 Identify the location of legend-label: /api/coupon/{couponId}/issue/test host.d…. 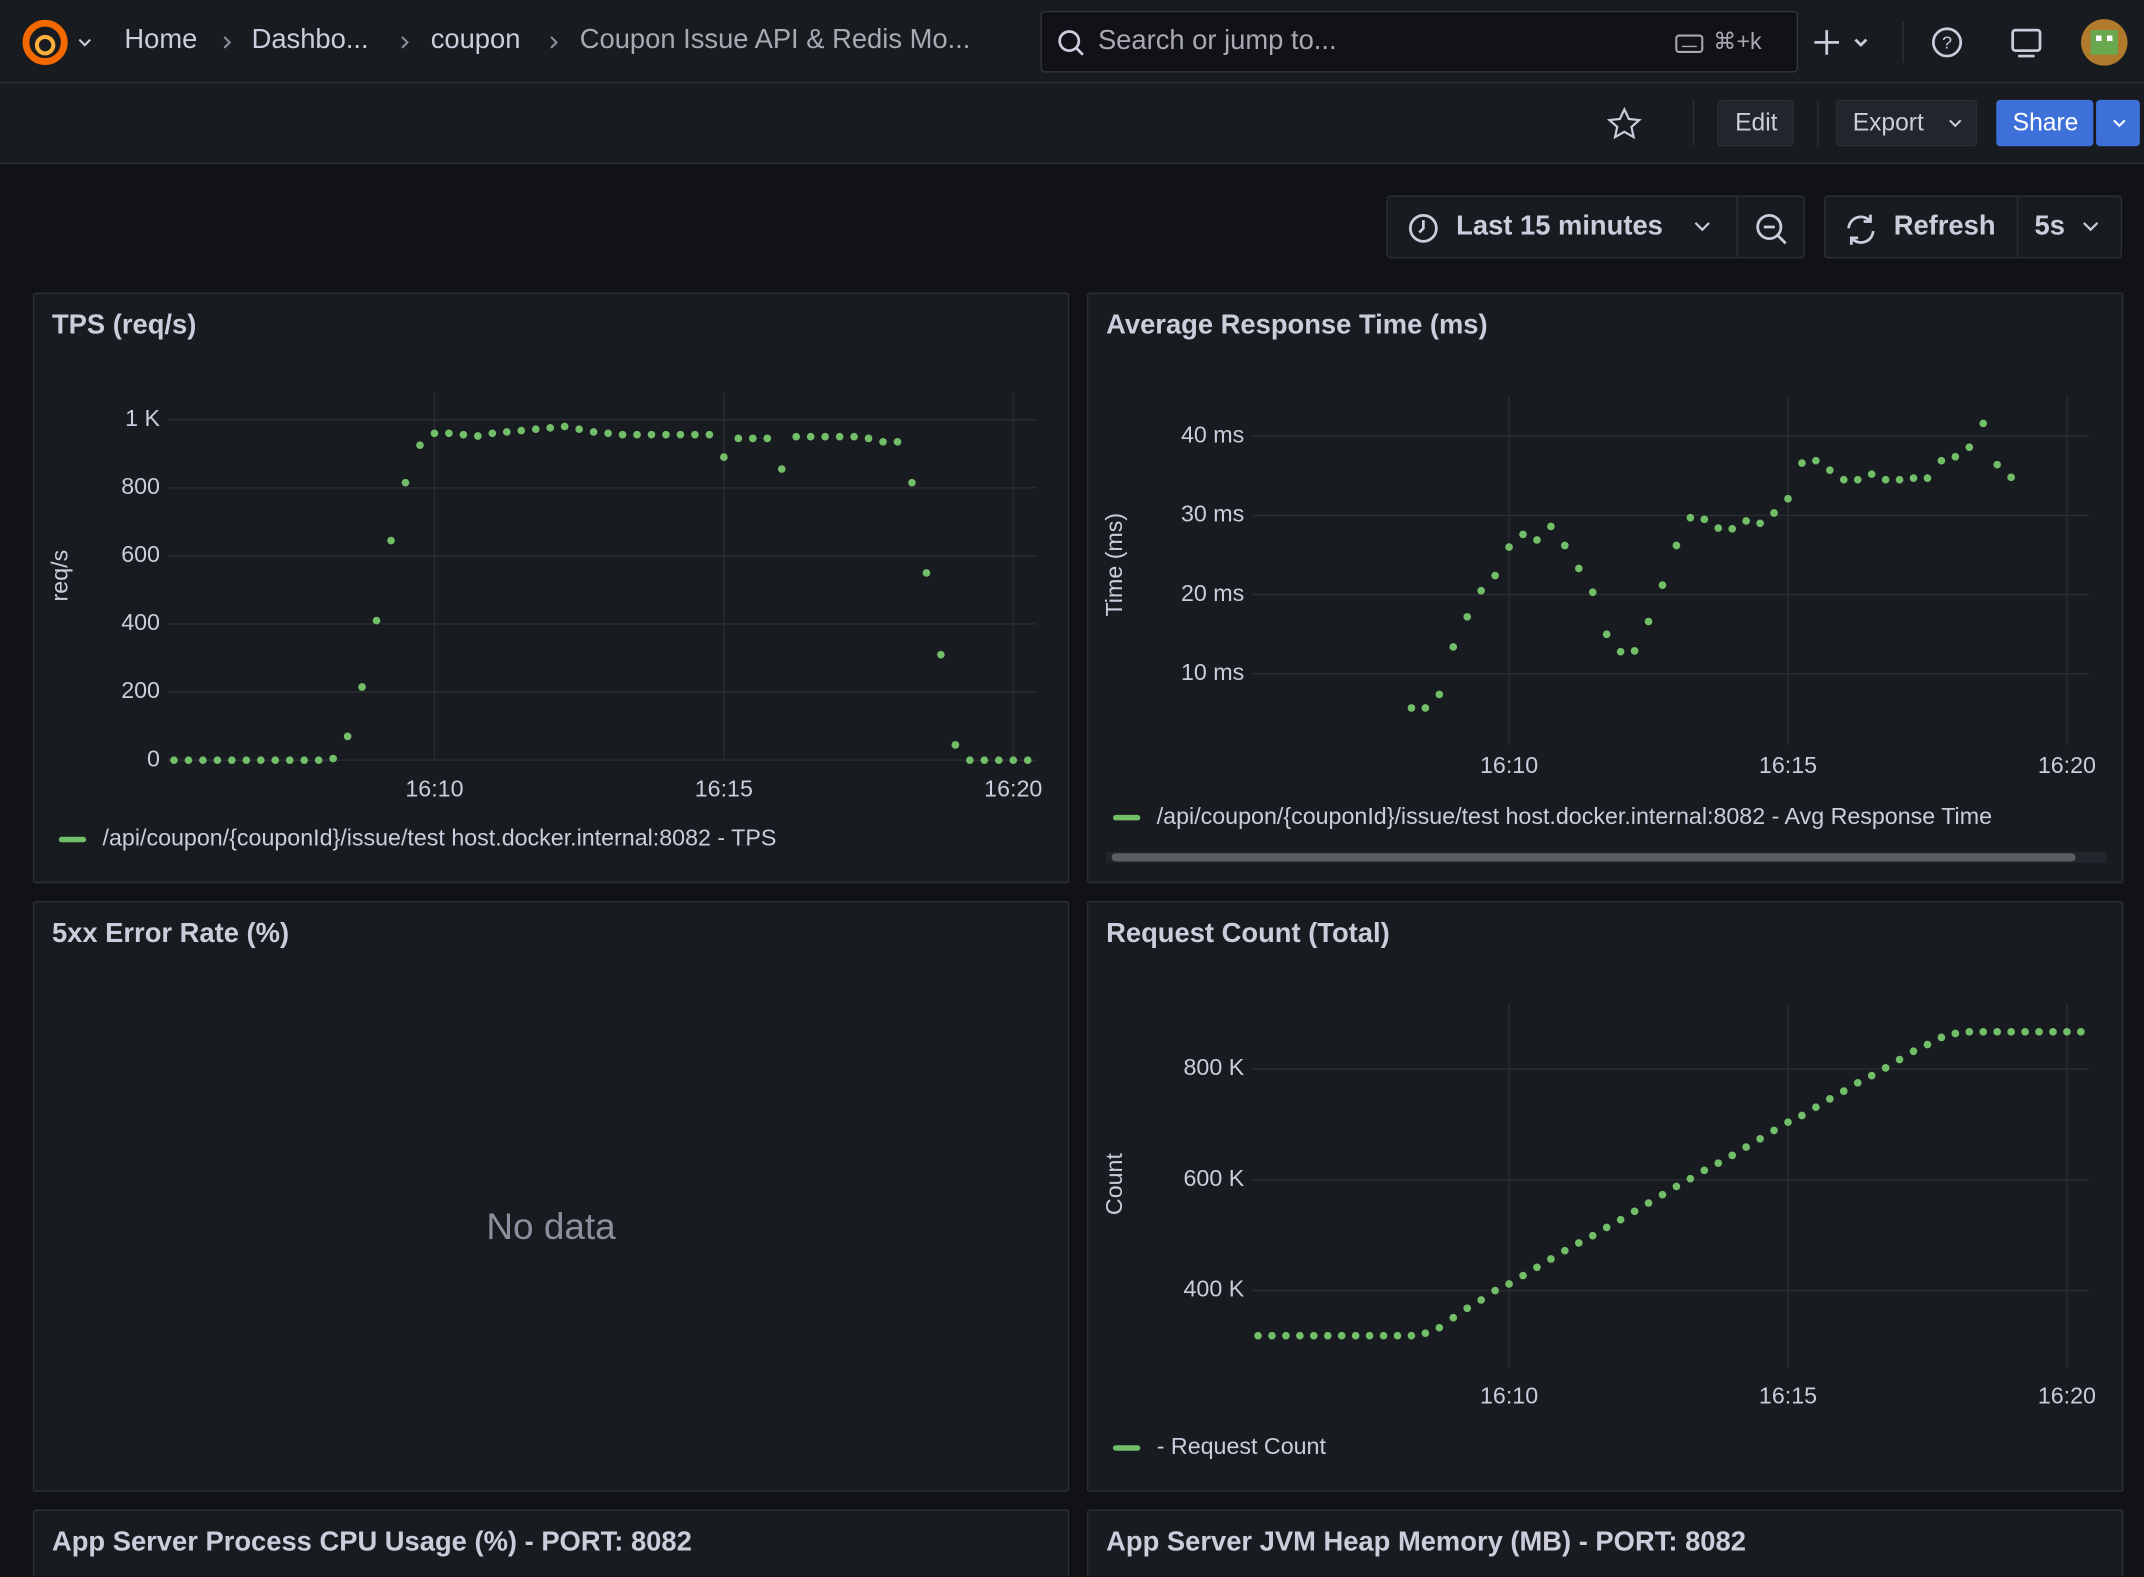
(440, 838).